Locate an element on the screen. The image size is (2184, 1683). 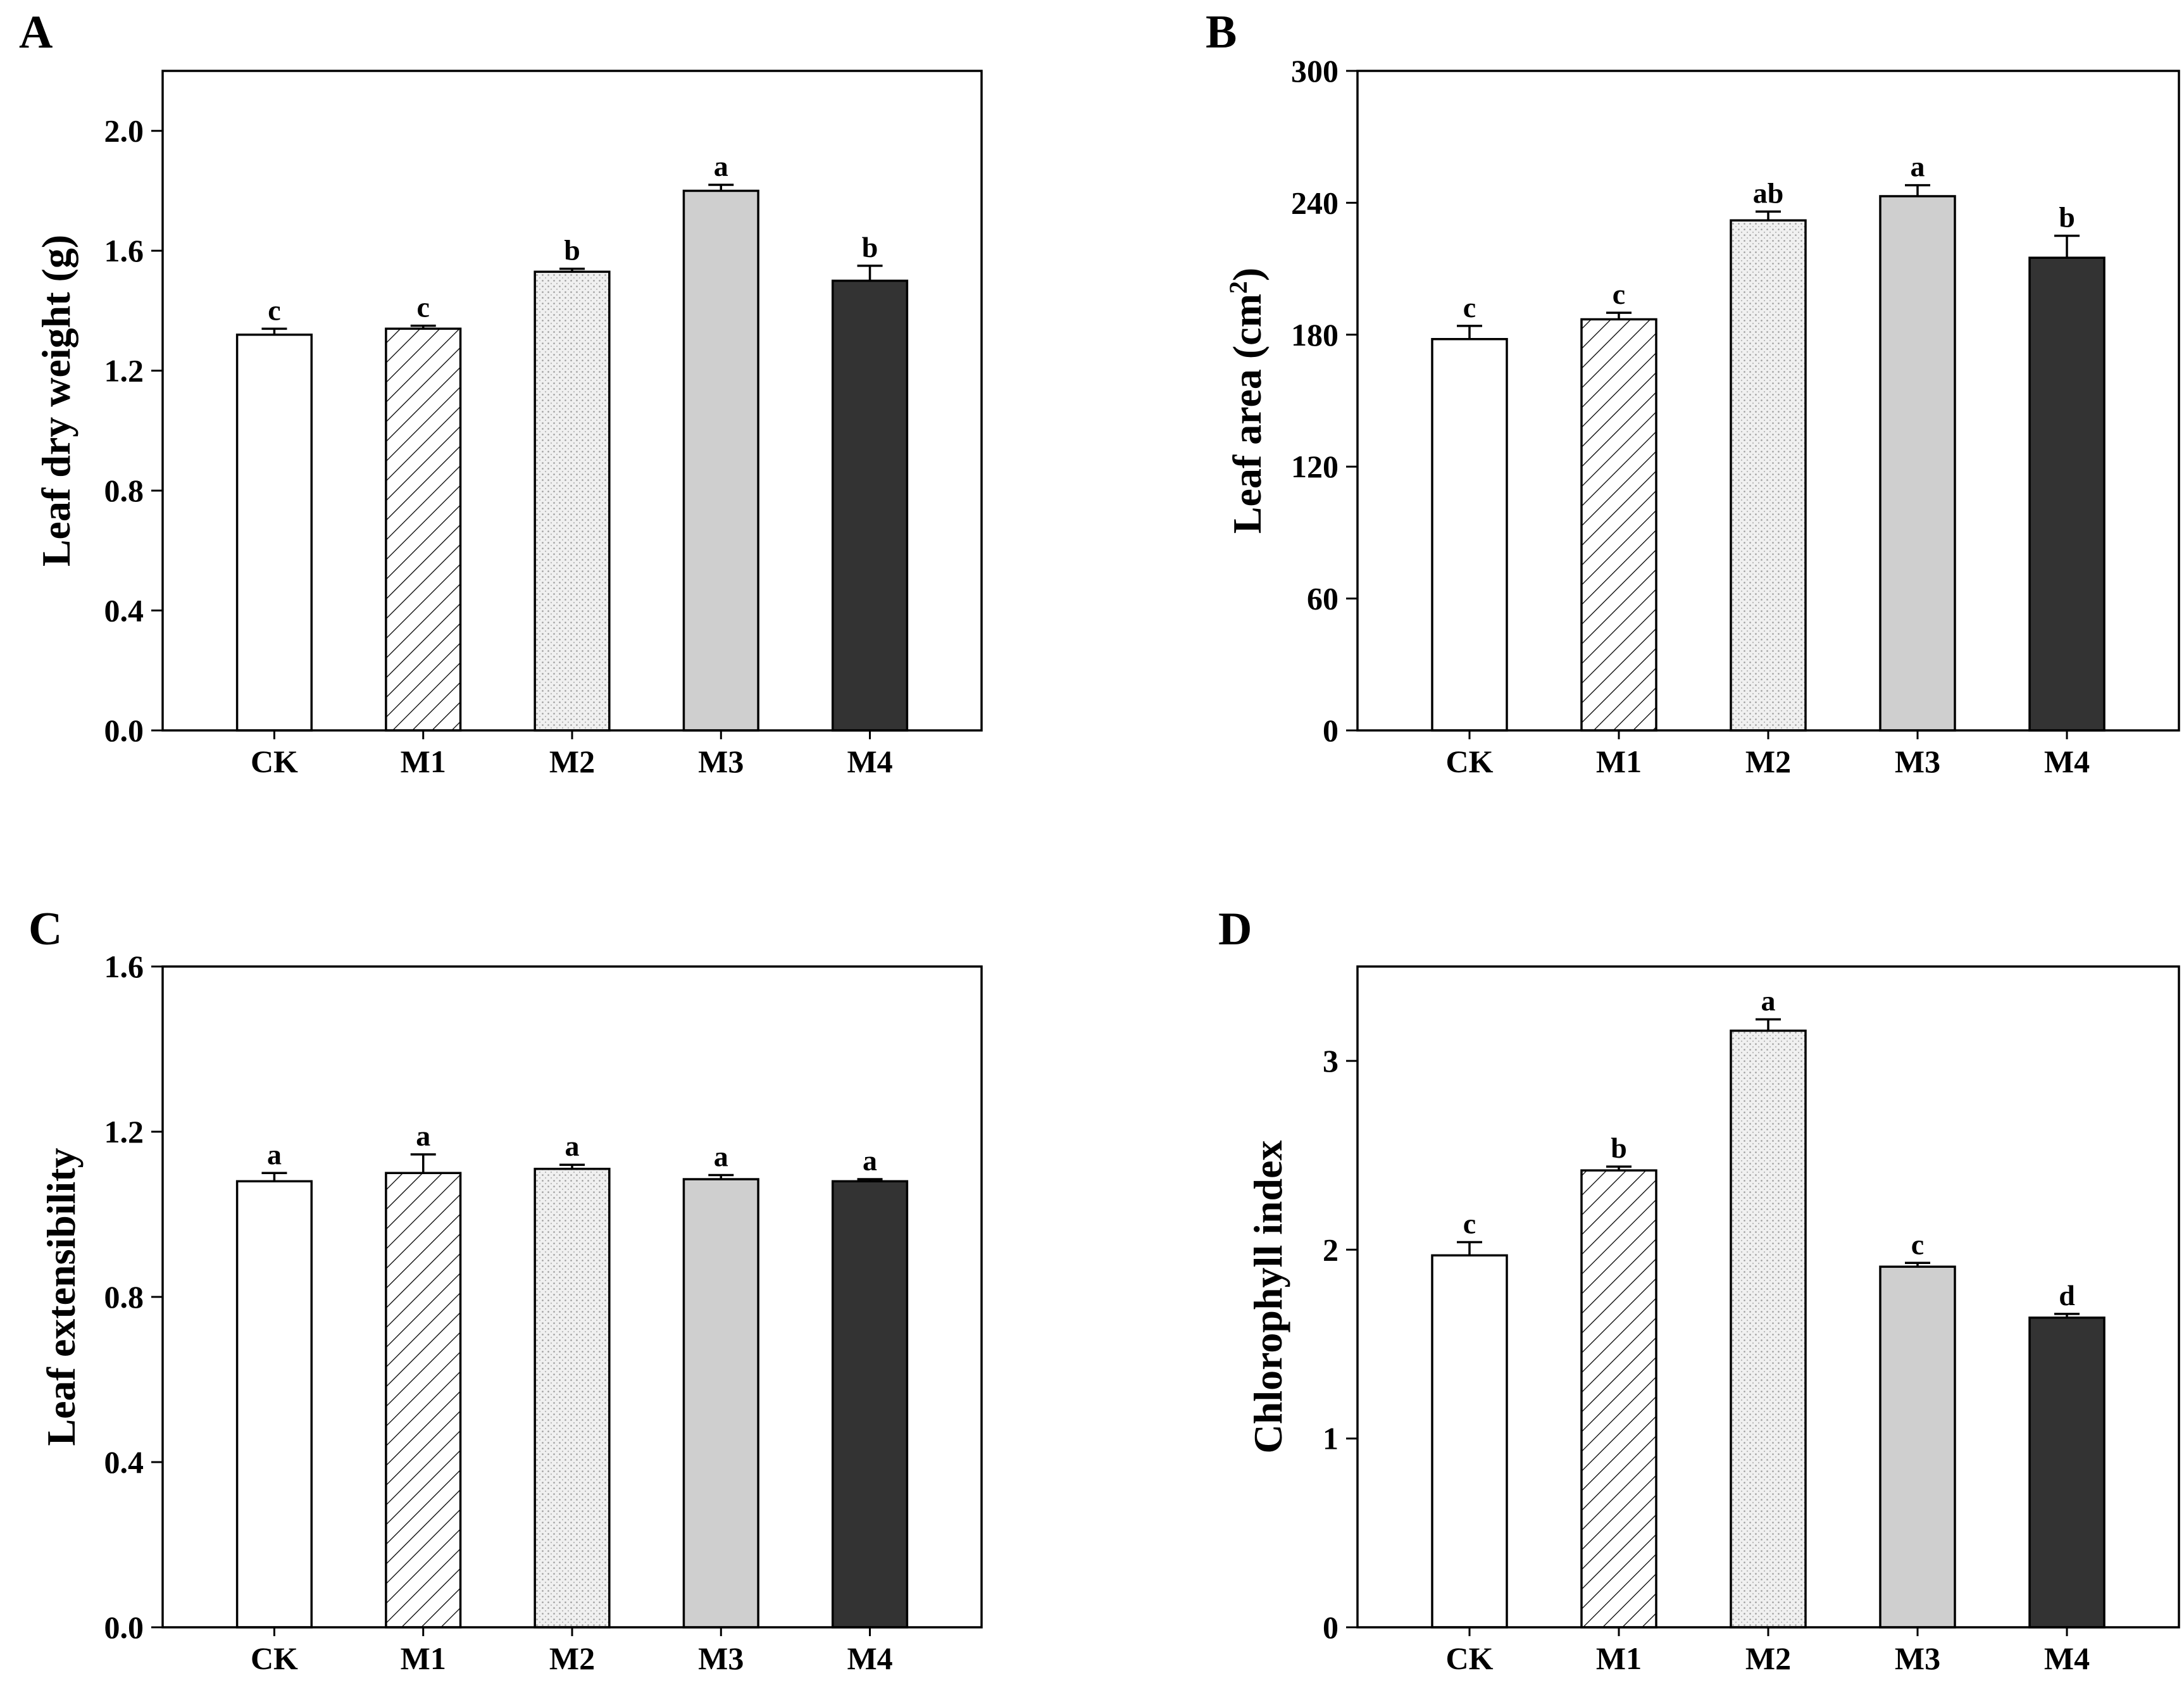
y-tick-label: 300 is located at coordinates (1314, 71).